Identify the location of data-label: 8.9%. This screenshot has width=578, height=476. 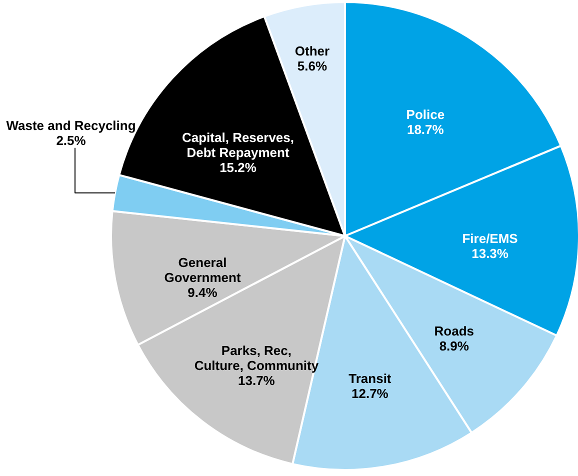
(454, 346).